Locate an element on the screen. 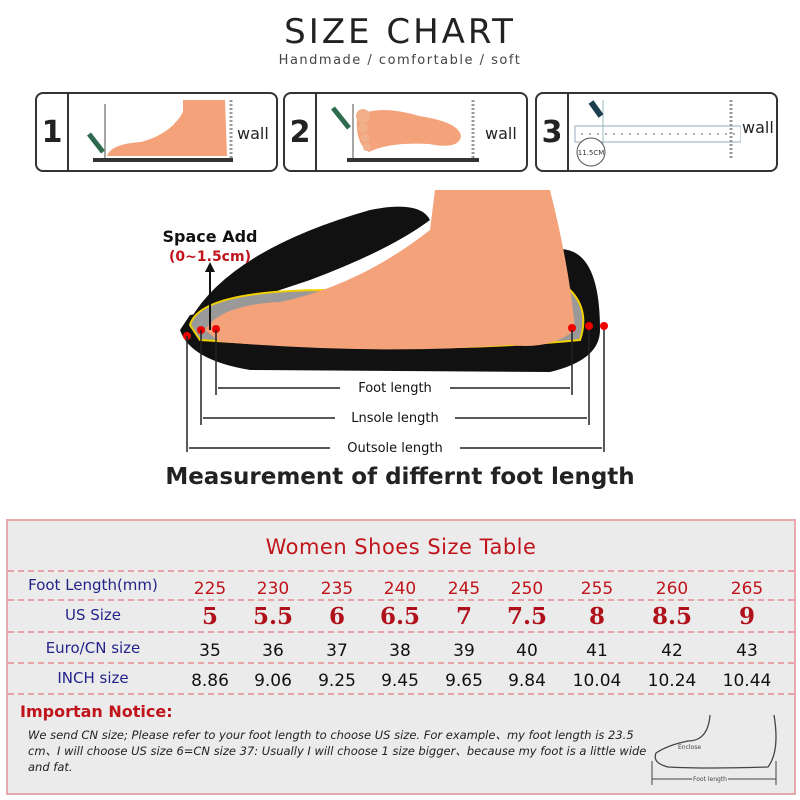 The height and width of the screenshot is (800, 800). table-title: Women Shoes Size Table is located at coordinates (401, 547).